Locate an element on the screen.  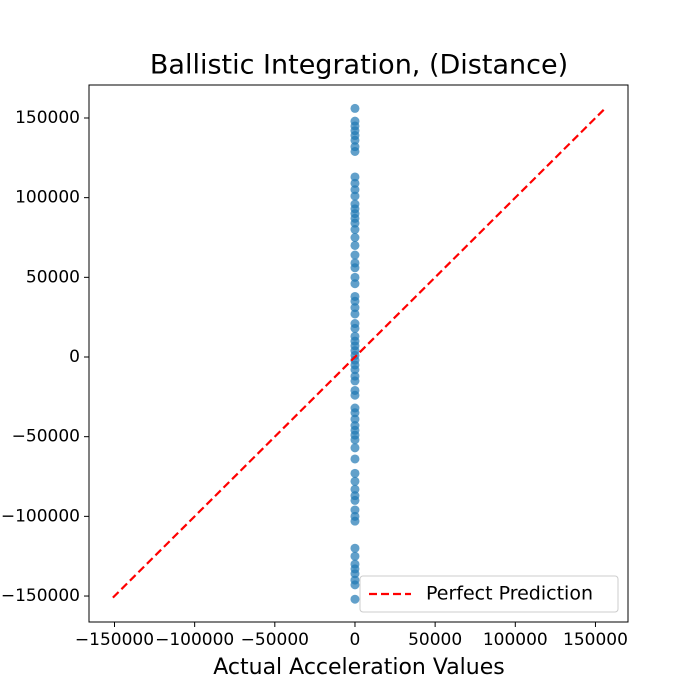
y-tick-label: −100000 is located at coordinates (40, 516).